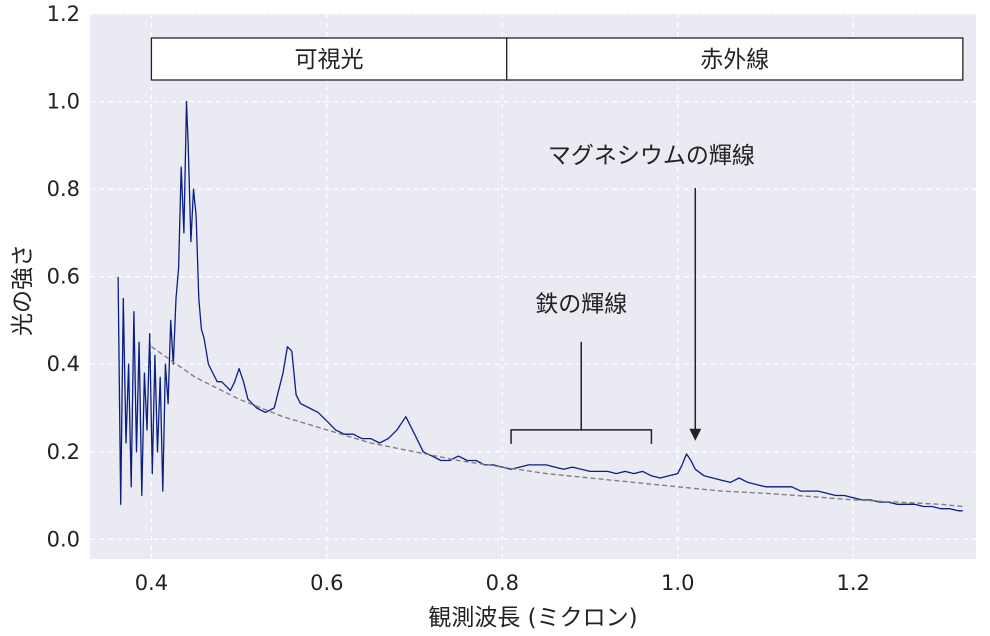 Image resolution: width=990 pixels, height=636 pixels. Describe the element at coordinates (852, 583) in the screenshot. I see `x-tick-label: 1.2` at that location.